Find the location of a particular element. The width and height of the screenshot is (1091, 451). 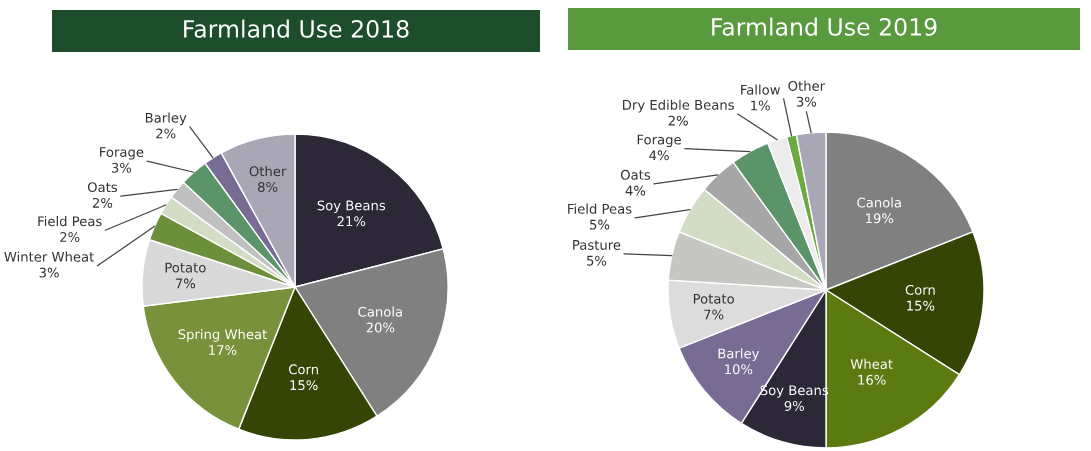

data-label: 21% is located at coordinates (351, 221).